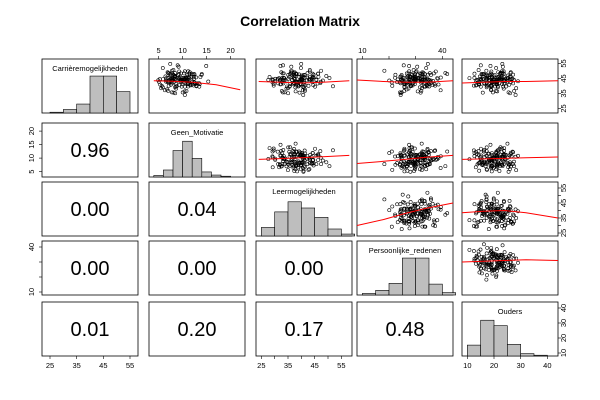 The image size is (600, 400). What do you see at coordinates (563, 108) in the screenshot?
I see `tick-label: 25` at bounding box center [563, 108].